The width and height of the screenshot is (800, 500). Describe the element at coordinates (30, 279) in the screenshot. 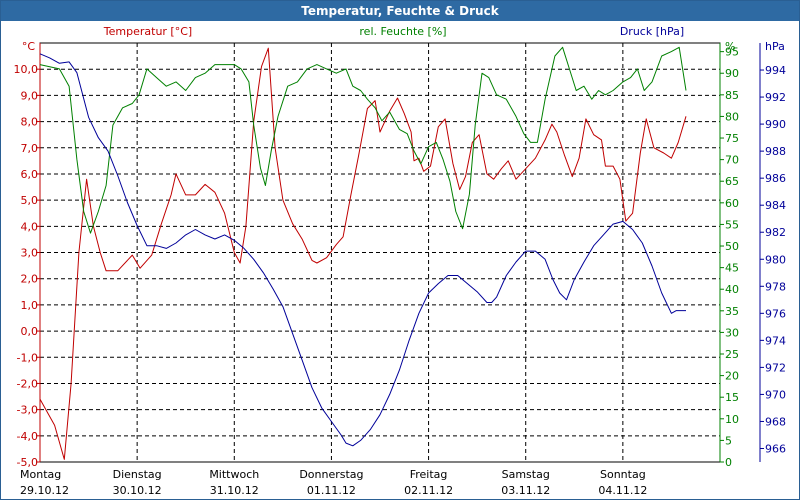

I see `temperature-tick-label: 2,0` at that location.